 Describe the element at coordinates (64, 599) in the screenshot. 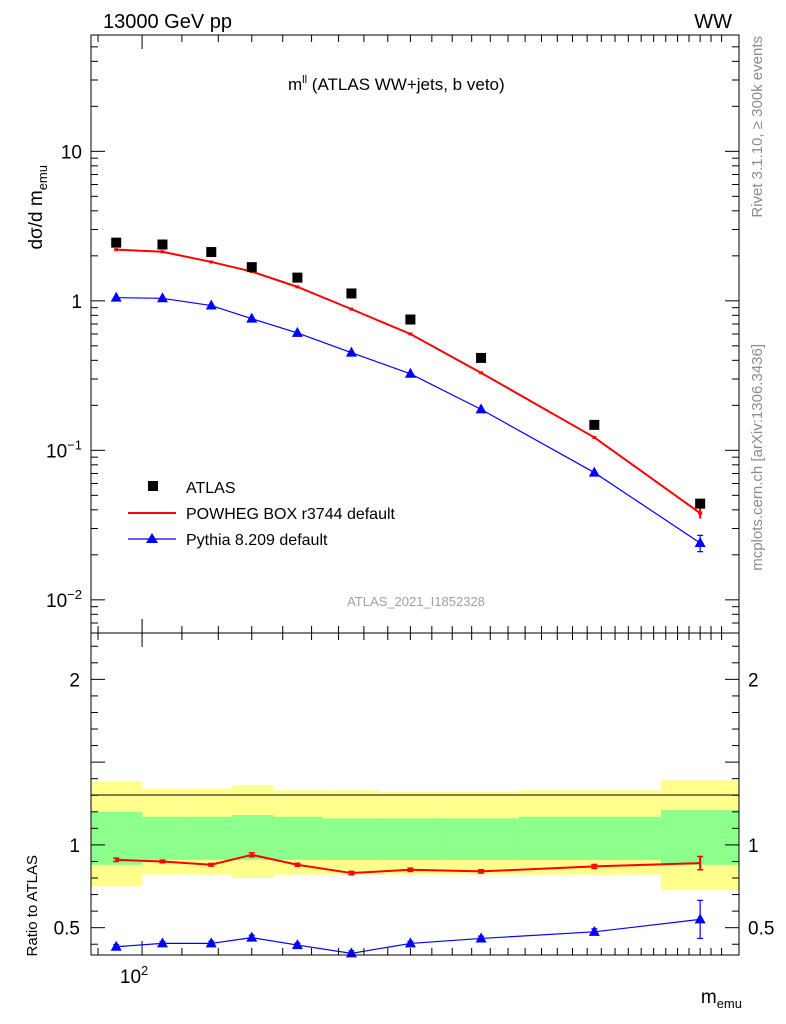

I see `main-y-tick-label: 10⁻²` at that location.